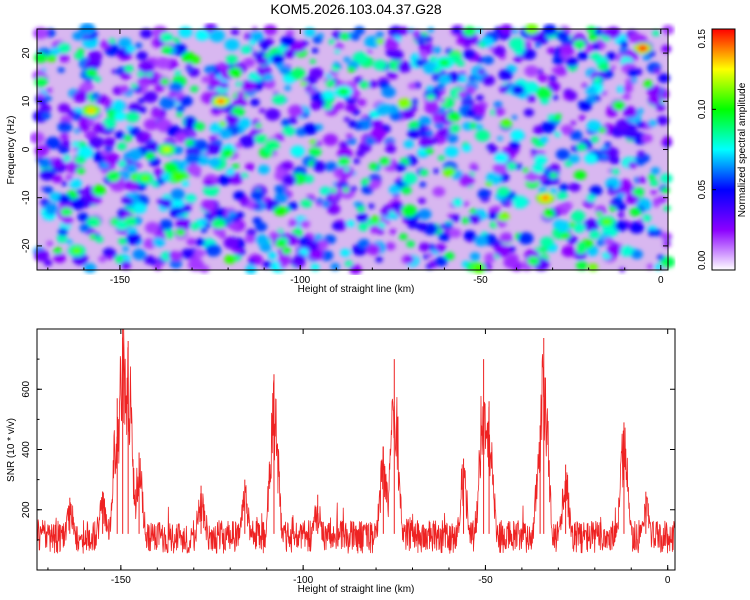 The image size is (750, 600). What do you see at coordinates (26, 197) in the screenshot?
I see `heatmap-y-tick-label: -10` at bounding box center [26, 197].